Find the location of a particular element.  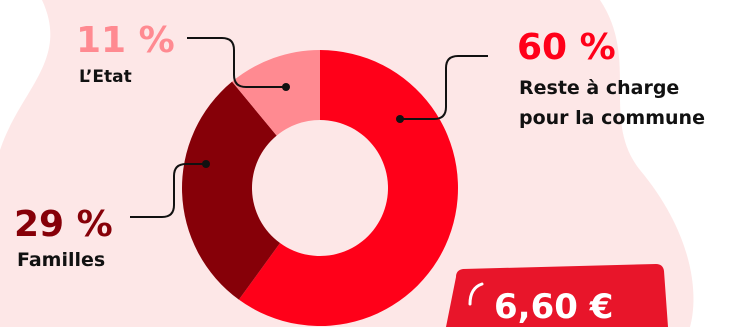

slice-label-etat: L’Etat is located at coordinates (105, 77).